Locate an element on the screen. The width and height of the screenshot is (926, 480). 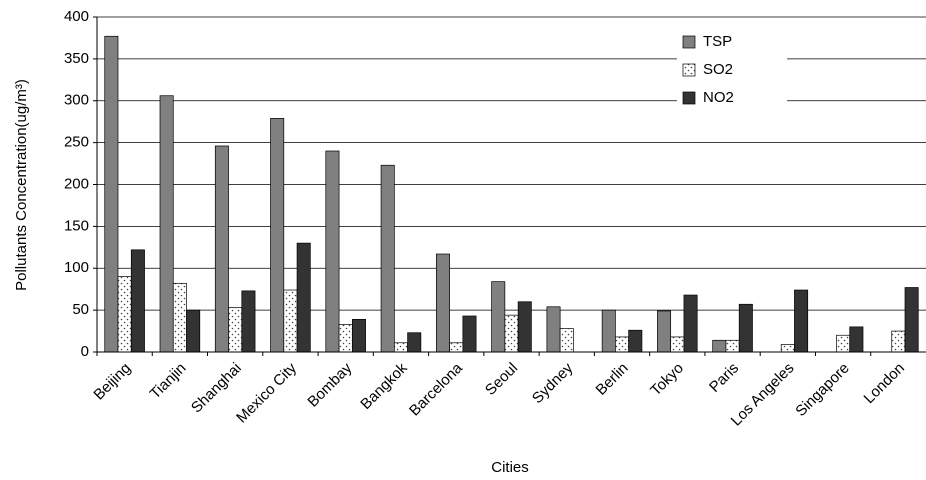
y-tick-label: 100 is located at coordinates (76, 267).